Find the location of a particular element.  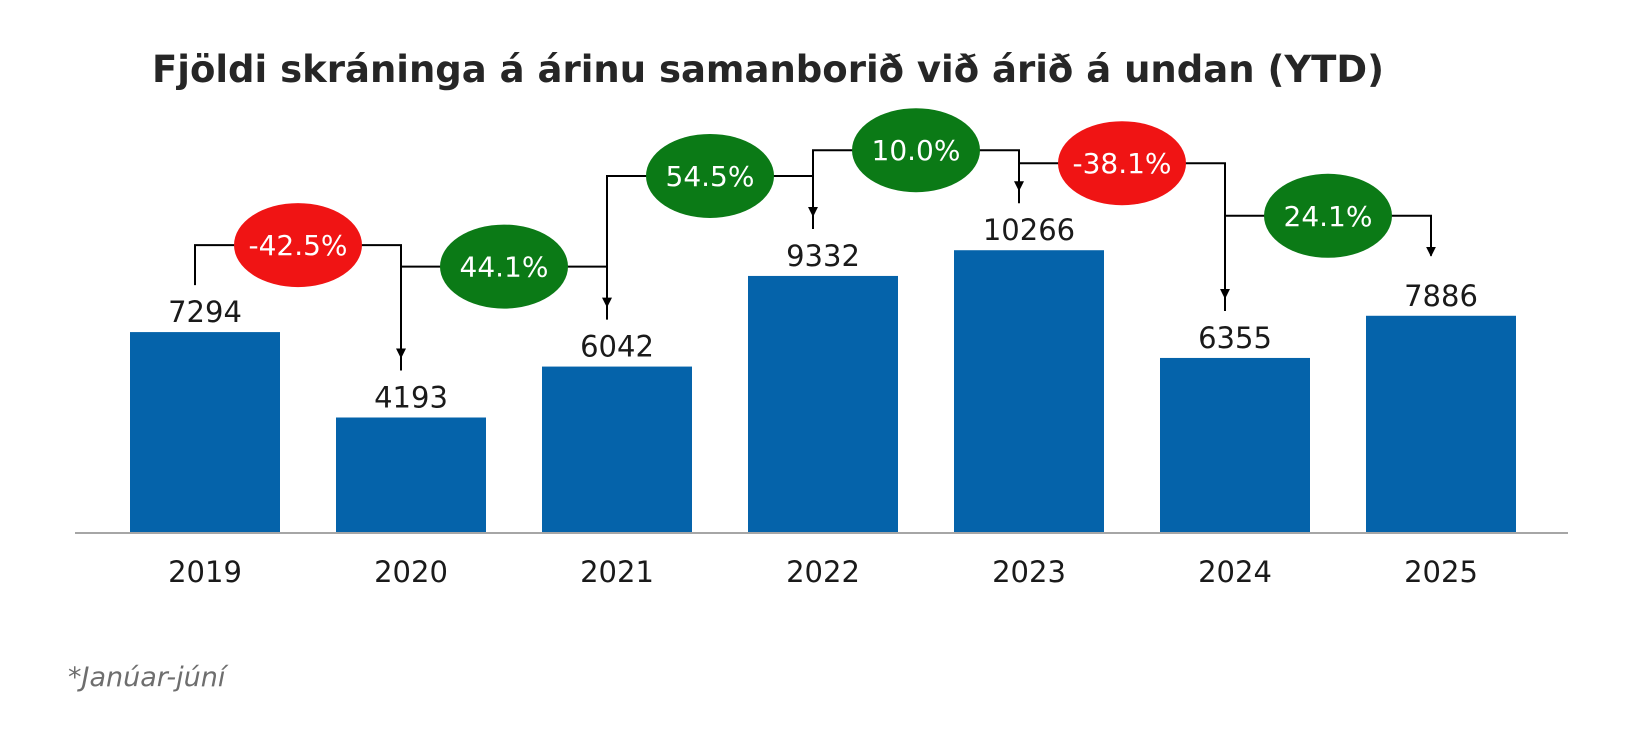

change-label-2022-2023: 10.0% is located at coordinates (916, 150).